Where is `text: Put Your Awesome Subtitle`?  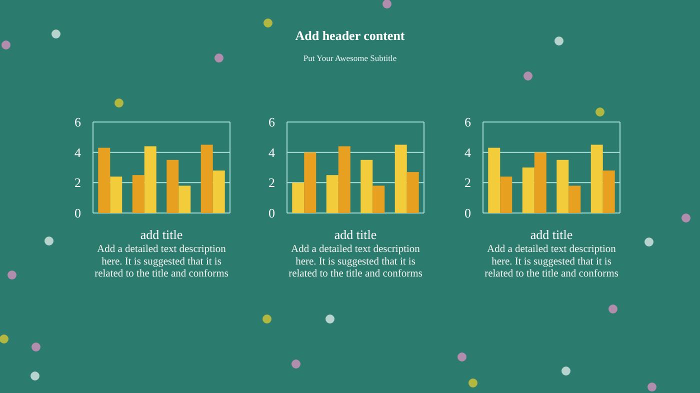 text: Put Your Awesome Subtitle is located at coordinates (350, 58).